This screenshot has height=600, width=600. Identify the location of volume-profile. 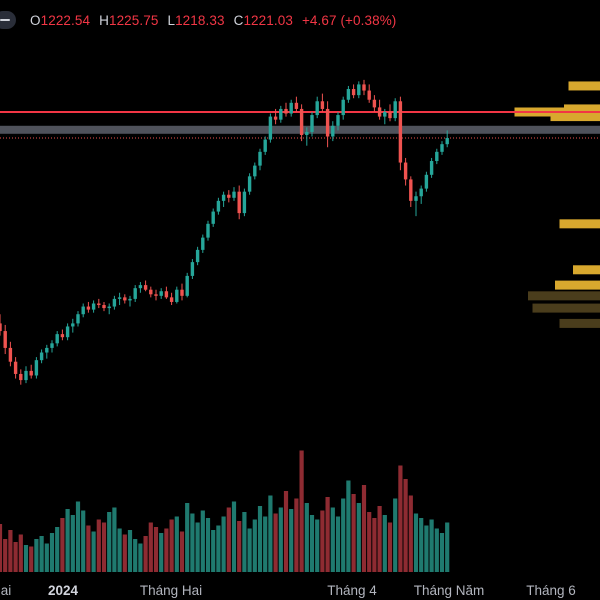
(557, 204).